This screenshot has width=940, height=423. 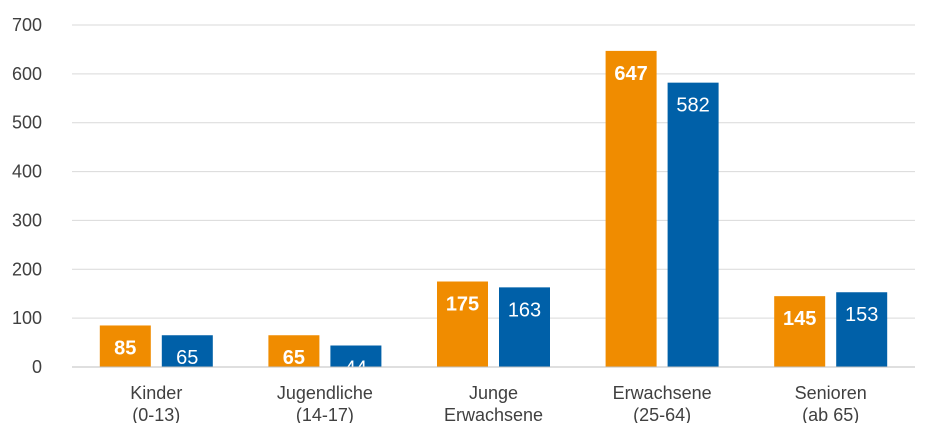 I want to click on y-tick-label: 700, so click(x=27, y=25).